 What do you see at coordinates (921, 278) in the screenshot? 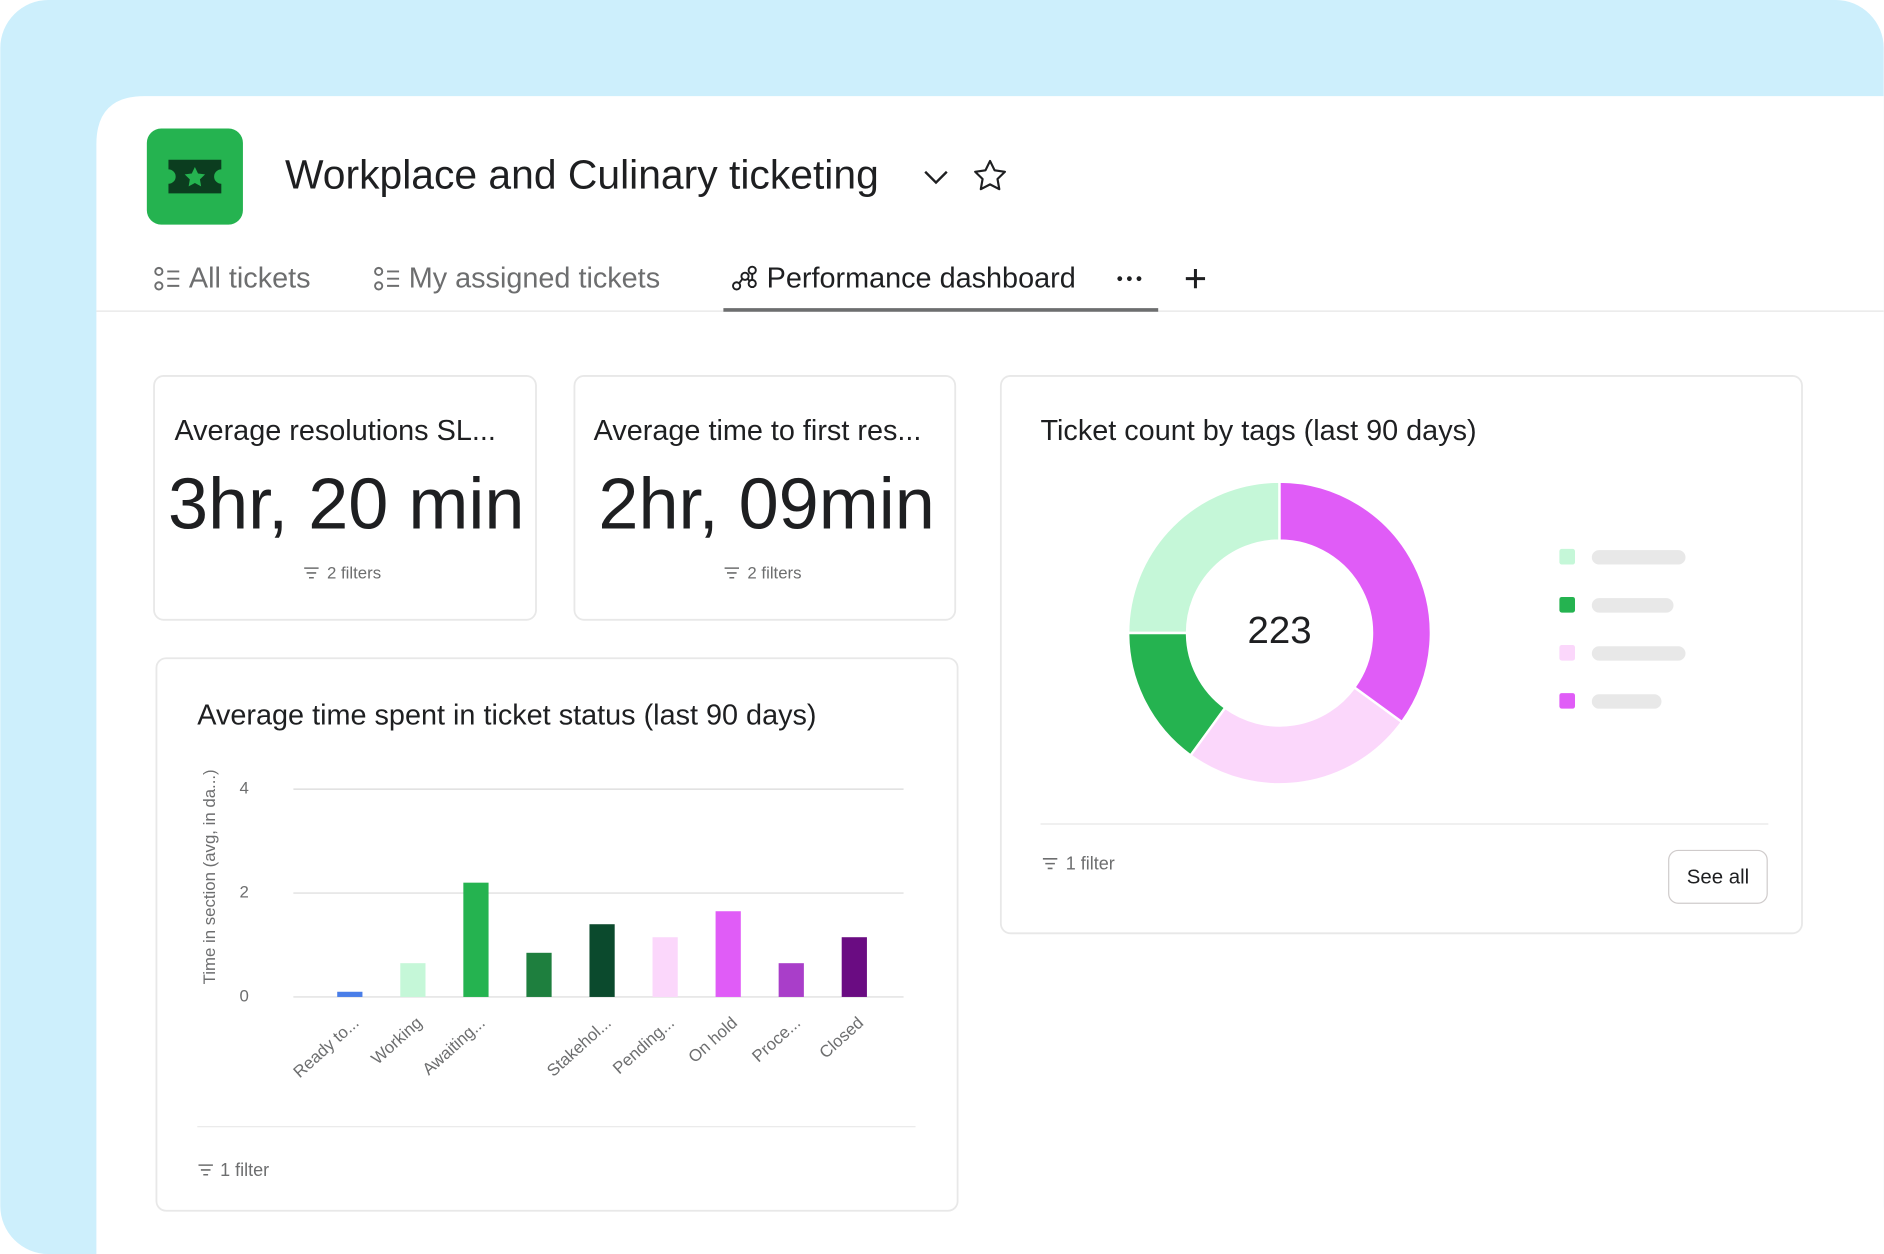
I see `tab-label: Performance dashboard` at bounding box center [921, 278].